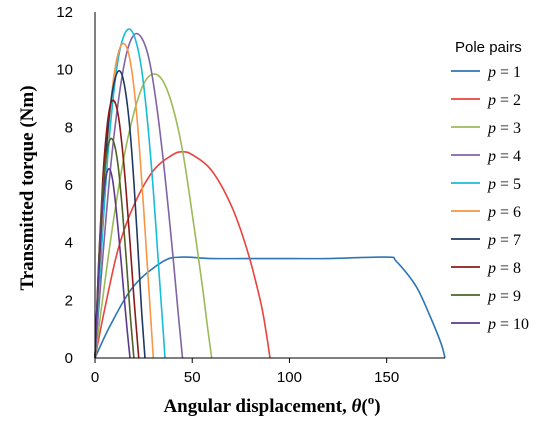 The width and height of the screenshot is (550, 435). I want to click on legend-label-p10: p = 10, so click(508, 324).